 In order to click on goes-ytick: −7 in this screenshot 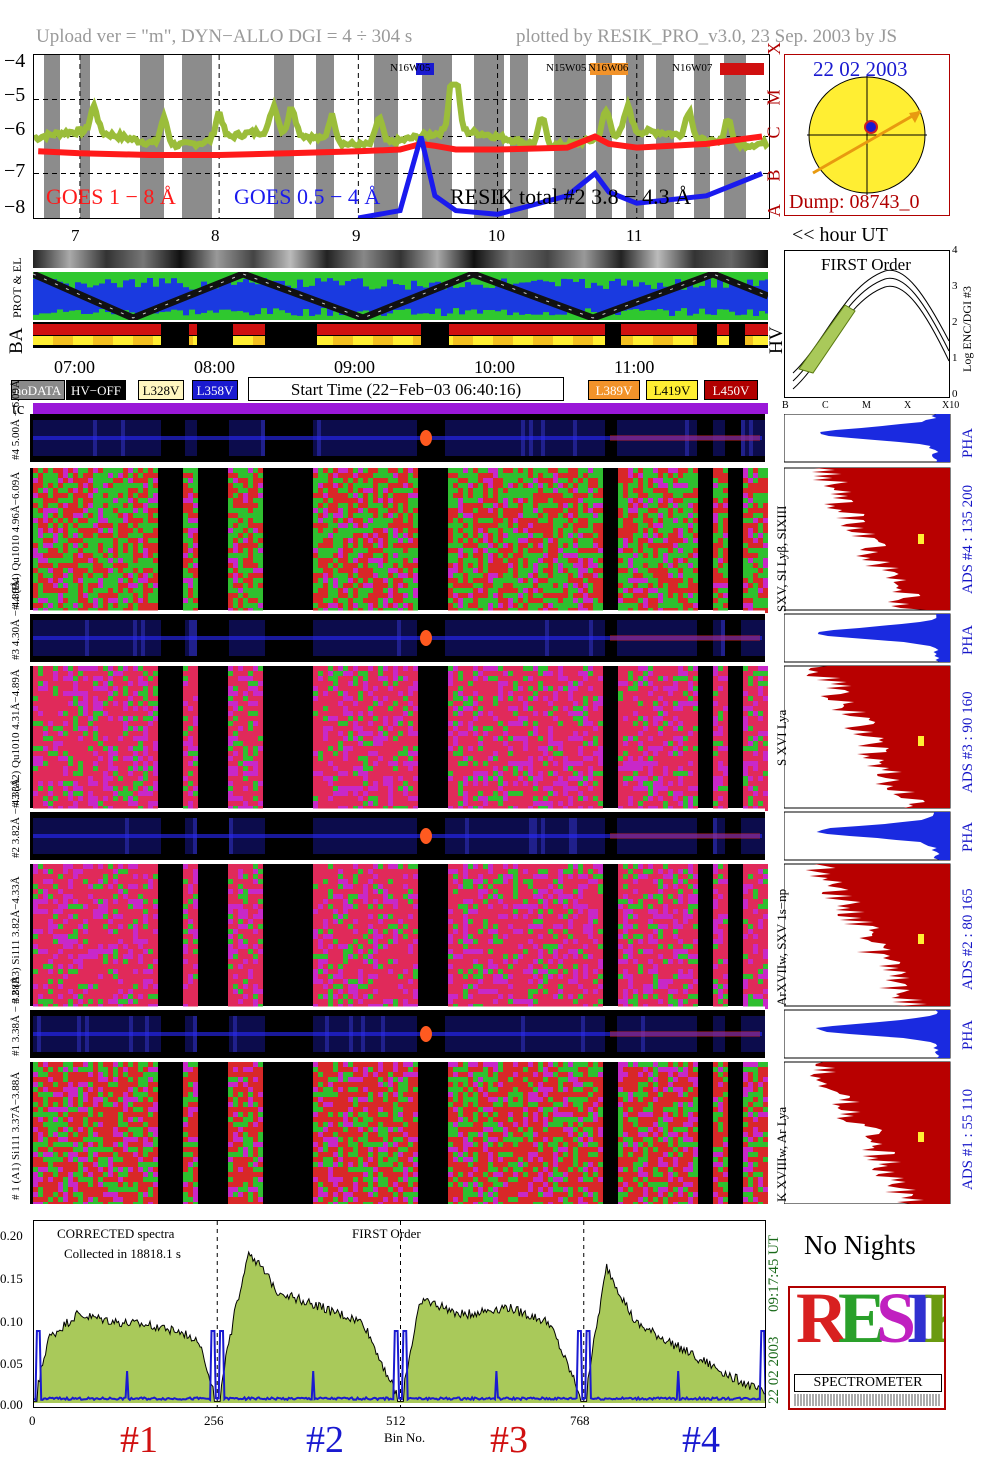, I will do `click(15, 171)`.